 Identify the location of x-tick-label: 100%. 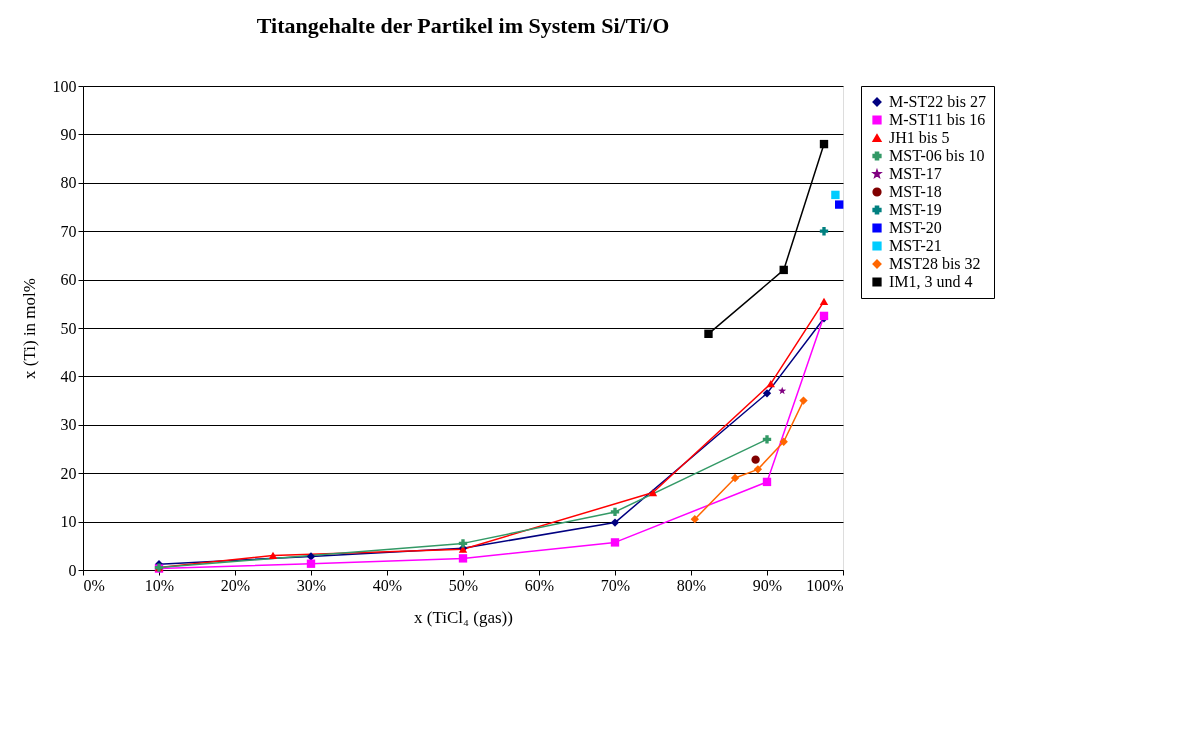
(825, 585).